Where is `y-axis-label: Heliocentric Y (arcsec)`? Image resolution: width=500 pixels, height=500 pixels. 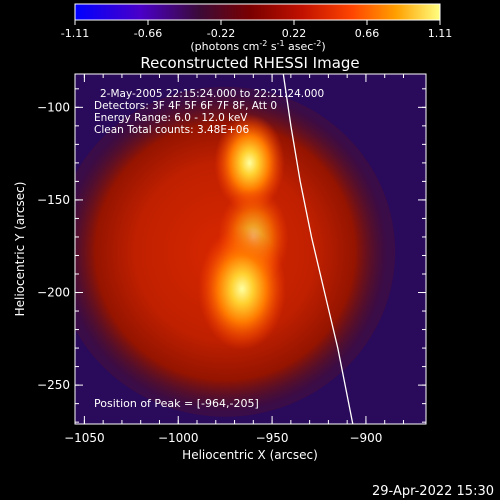
y-axis-label: Heliocentric Y (arcsec) is located at coordinates (20, 249).